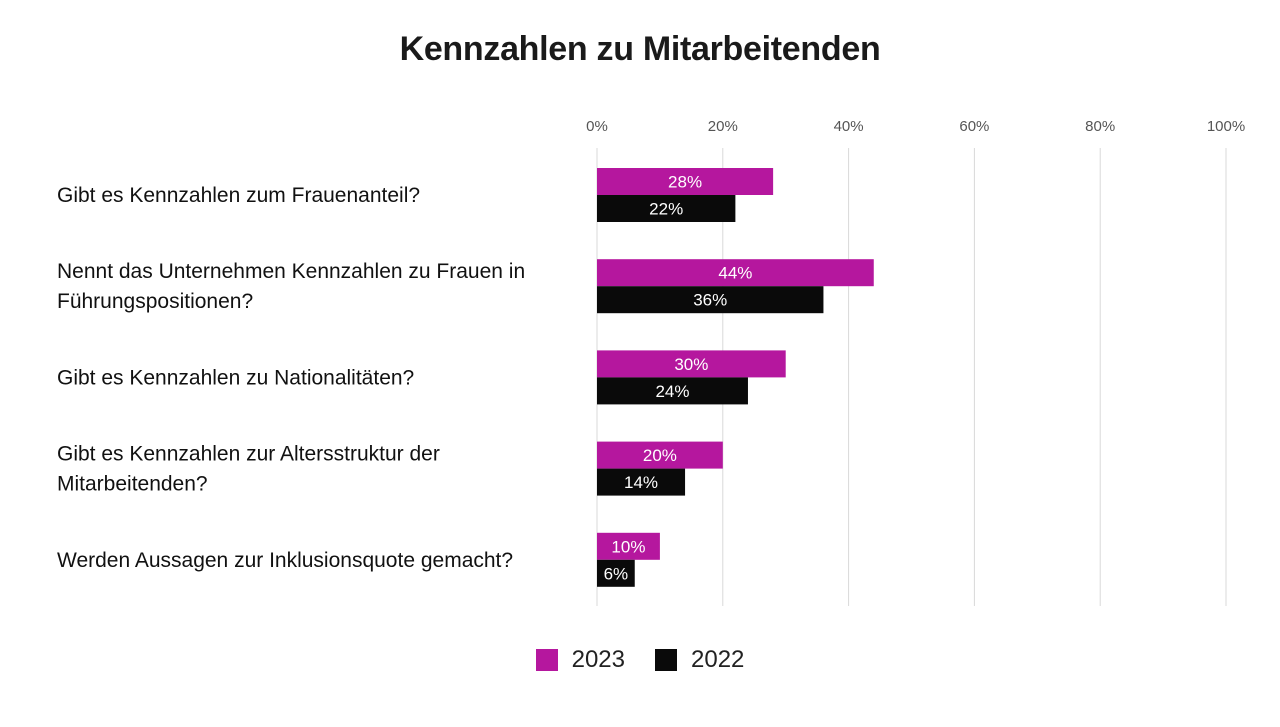 This screenshot has width=1280, height=727. I want to click on legend-item-2022: 2022, so click(699, 660).